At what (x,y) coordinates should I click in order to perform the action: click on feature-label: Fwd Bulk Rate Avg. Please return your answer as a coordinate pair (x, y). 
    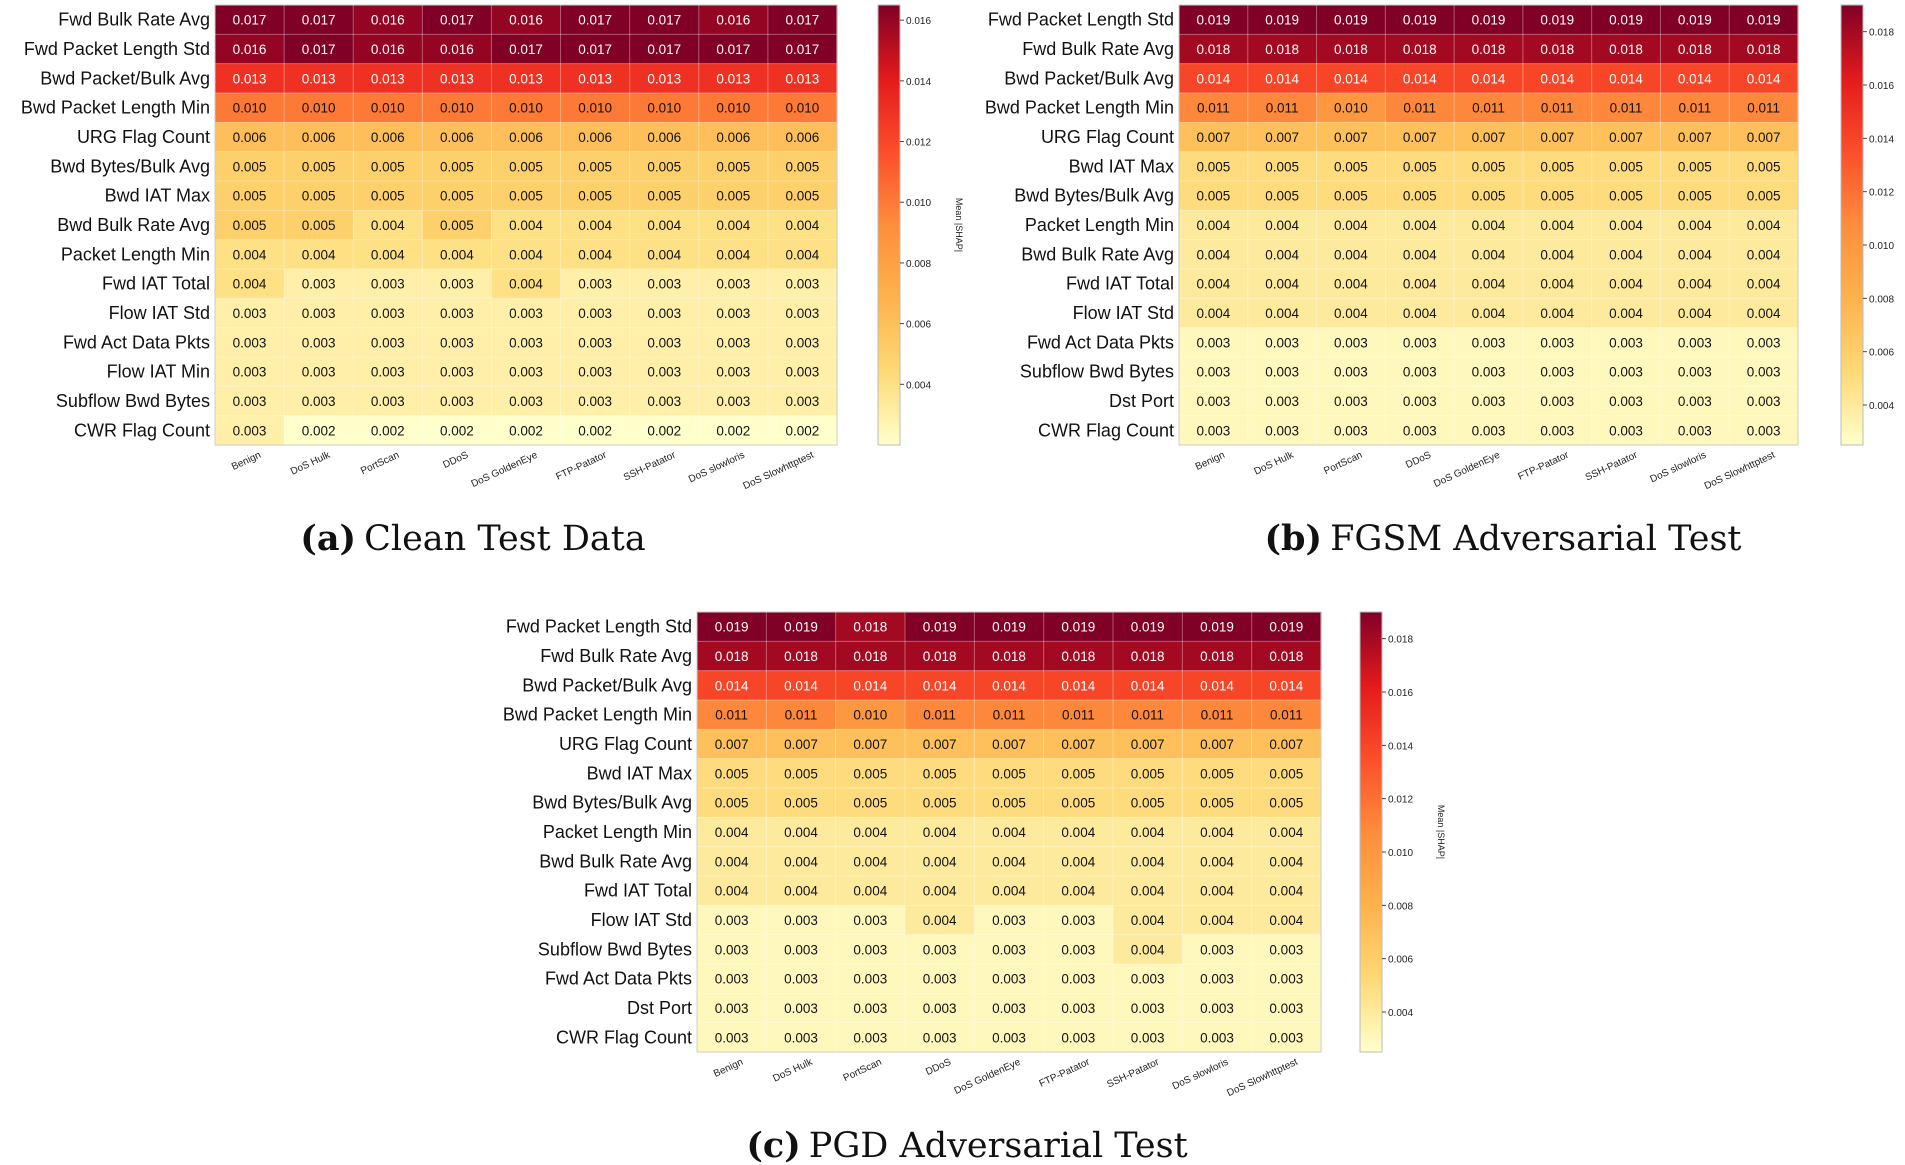
    Looking at the image, I should click on (1098, 49).